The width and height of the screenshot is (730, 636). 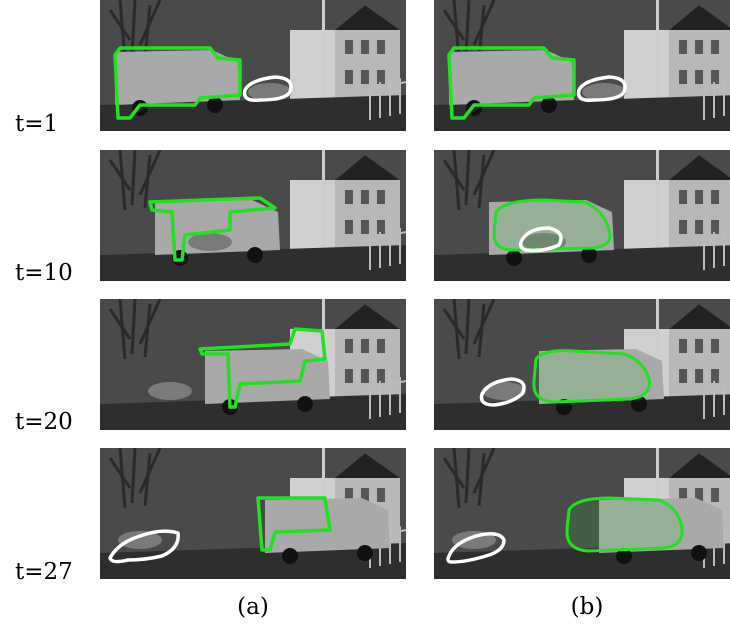 What do you see at coordinates (44, 273) in the screenshot?
I see `row-label-t10: t=10` at bounding box center [44, 273].